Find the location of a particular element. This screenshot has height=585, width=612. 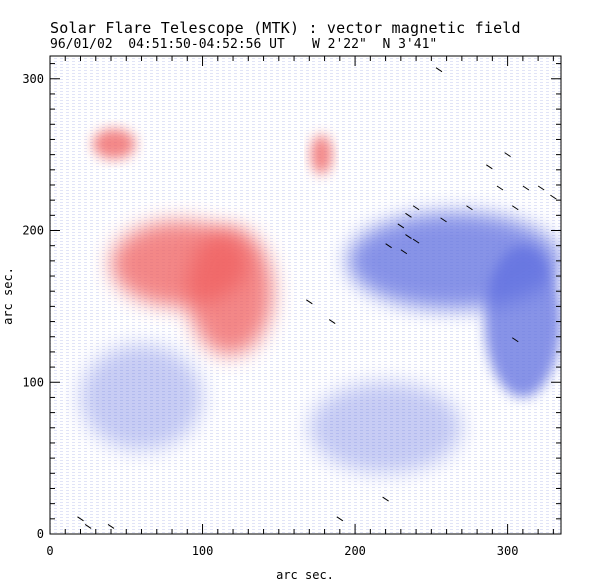

x-tick-label: 300 is located at coordinates (508, 551).